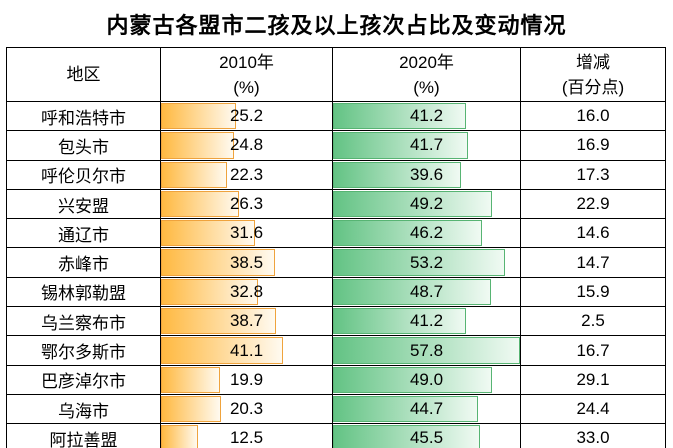 The image size is (673, 448). I want to click on bar-wrap-2020: 49.2, so click(426, 204).